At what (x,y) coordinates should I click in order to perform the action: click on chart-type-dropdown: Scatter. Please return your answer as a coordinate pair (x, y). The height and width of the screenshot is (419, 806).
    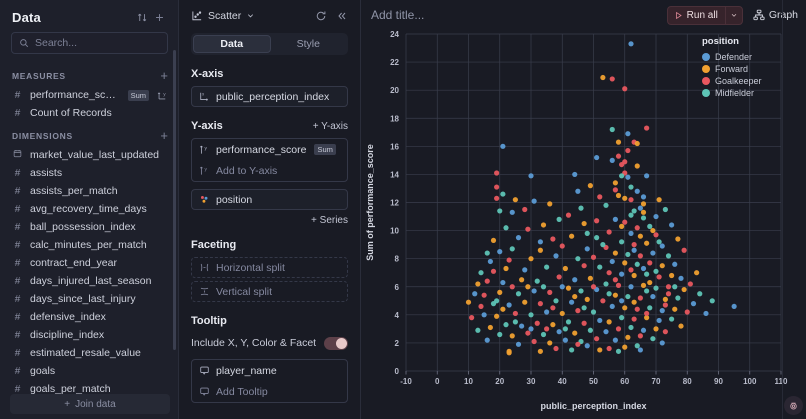
    Looking at the image, I should click on (223, 16).